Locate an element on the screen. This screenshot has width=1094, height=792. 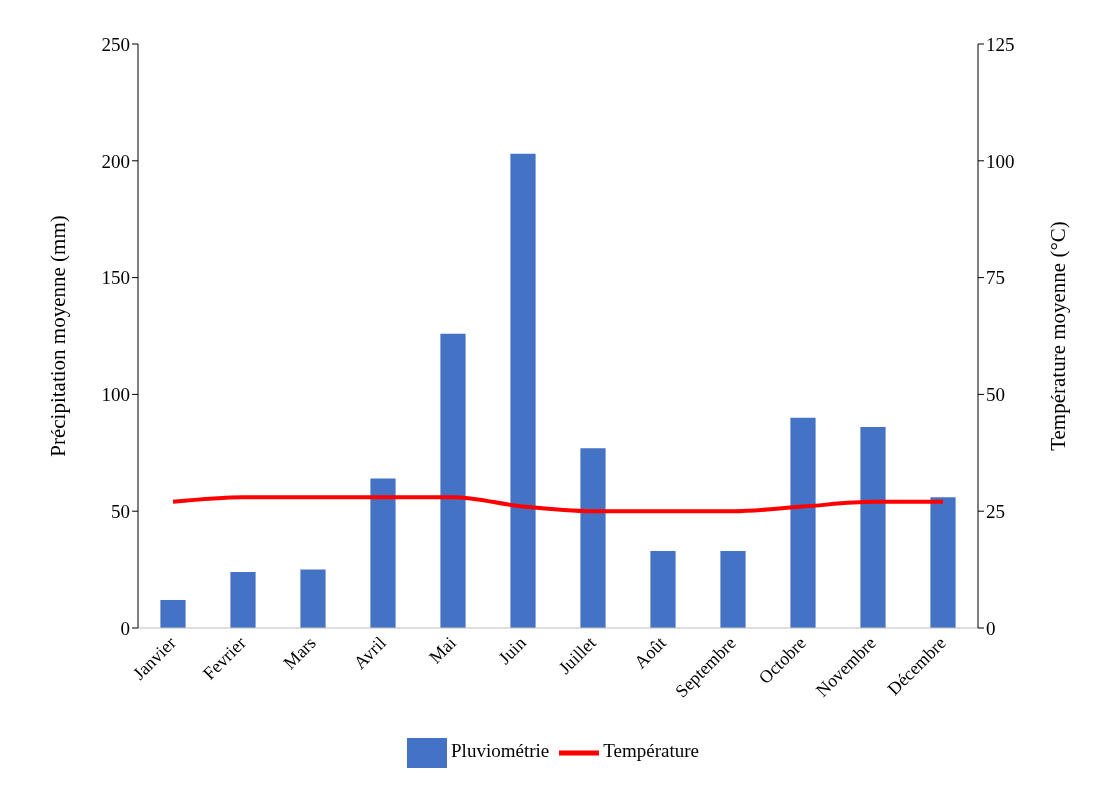
y-axis-title: Précipitation moyenne (mm) is located at coordinates (58, 336).